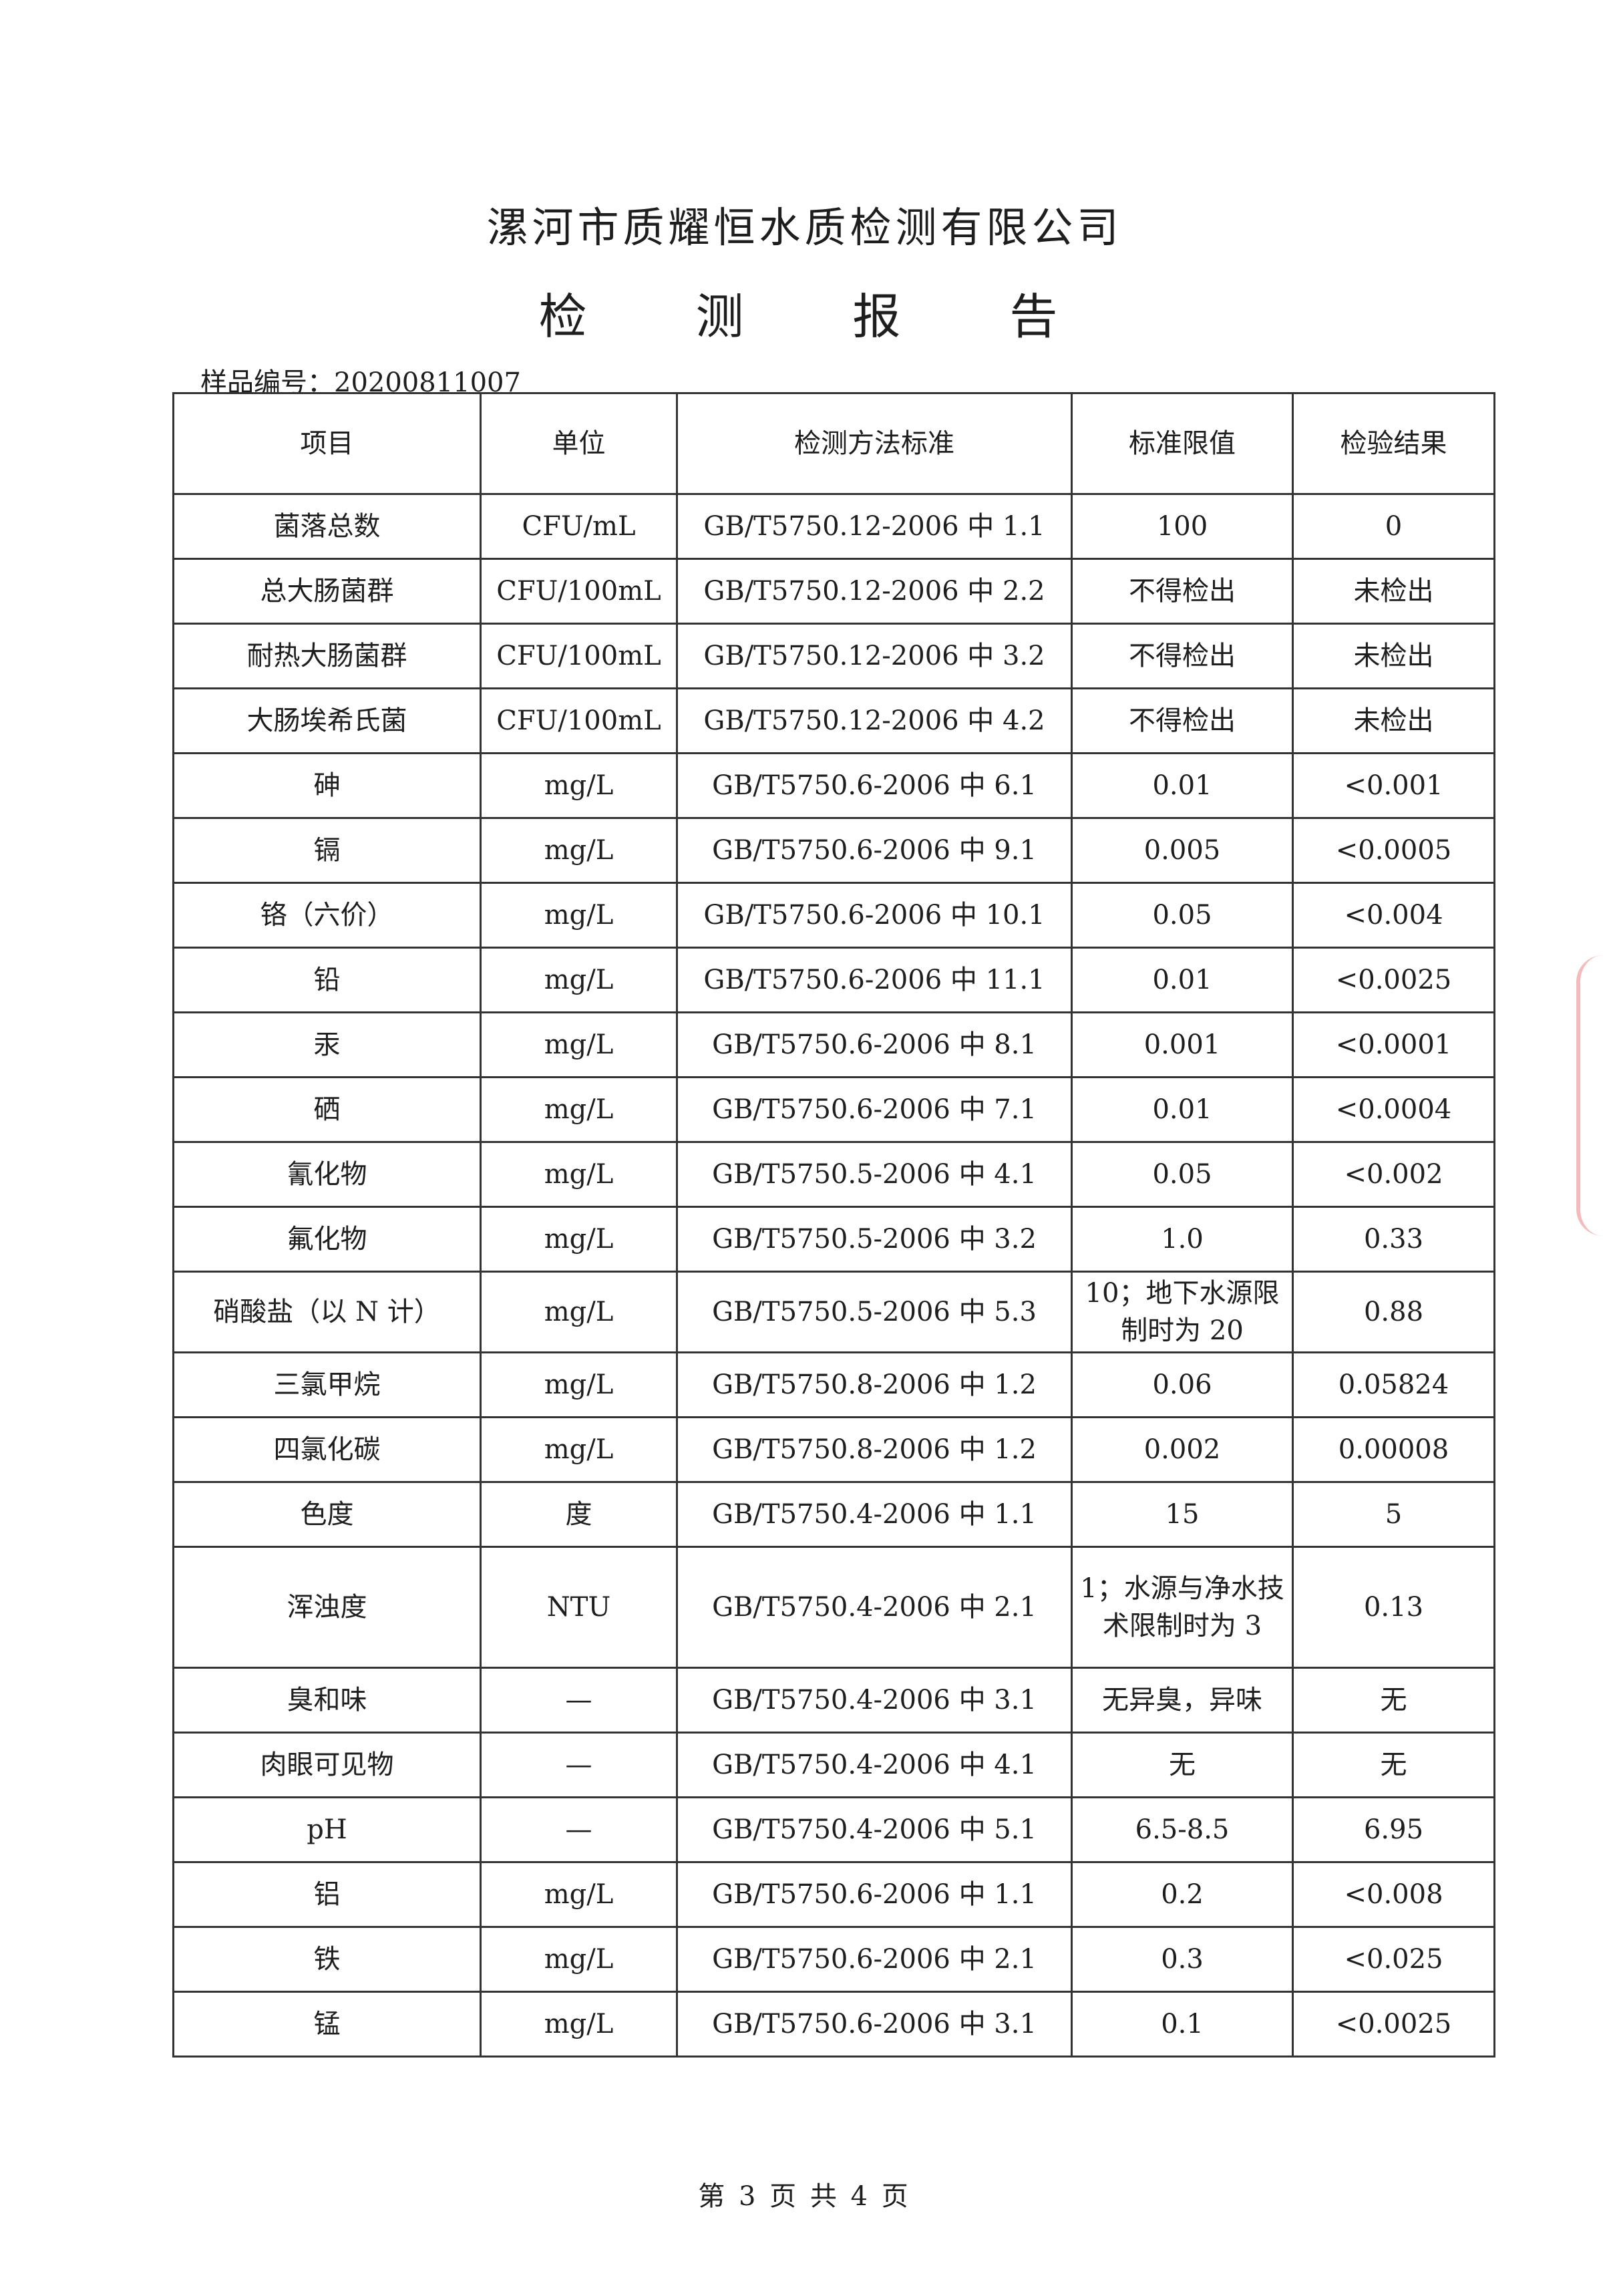 Image resolution: width=1609 pixels, height=2296 pixels. Describe the element at coordinates (1182, 1312) in the screenshot. I see `cell-limit: 10；地下水源限制时为 20` at that location.